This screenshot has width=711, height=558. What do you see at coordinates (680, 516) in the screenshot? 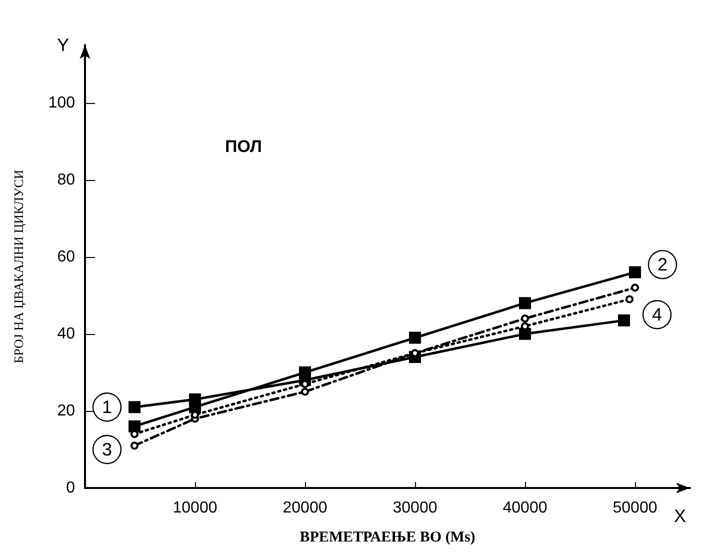
I see `text: X` at bounding box center [680, 516].